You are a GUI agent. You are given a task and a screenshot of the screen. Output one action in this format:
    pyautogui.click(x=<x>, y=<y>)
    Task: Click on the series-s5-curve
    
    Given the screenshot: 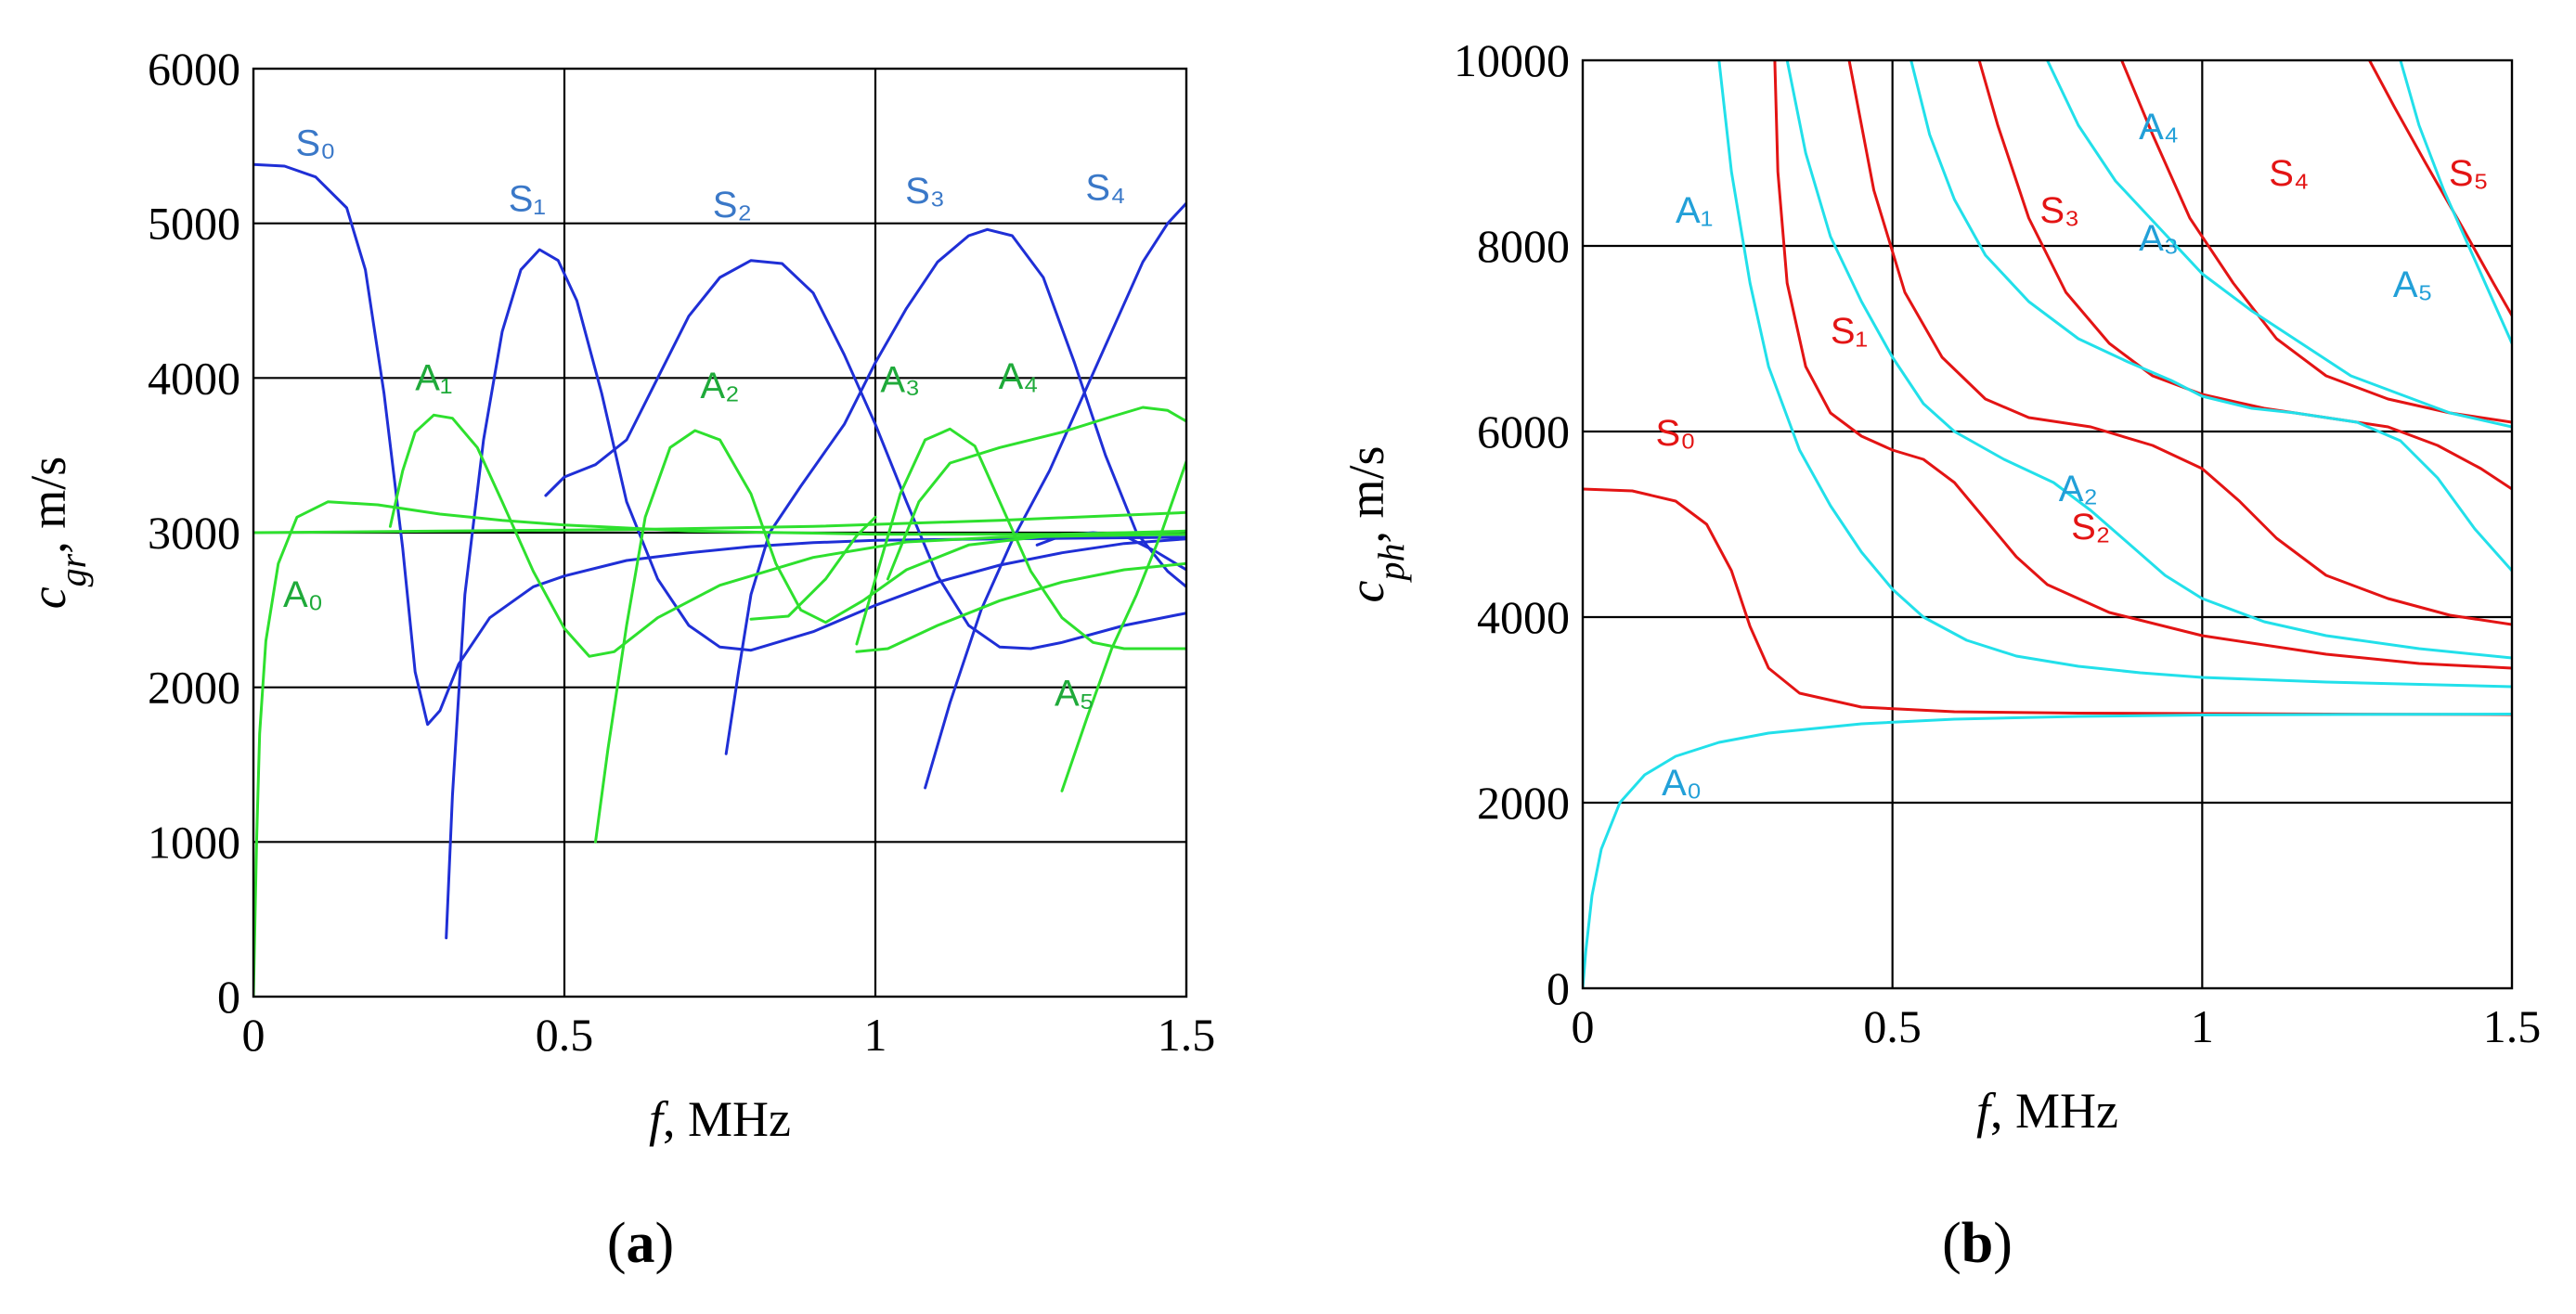 What is the action you would take?
    pyautogui.click(x=2440, y=188)
    